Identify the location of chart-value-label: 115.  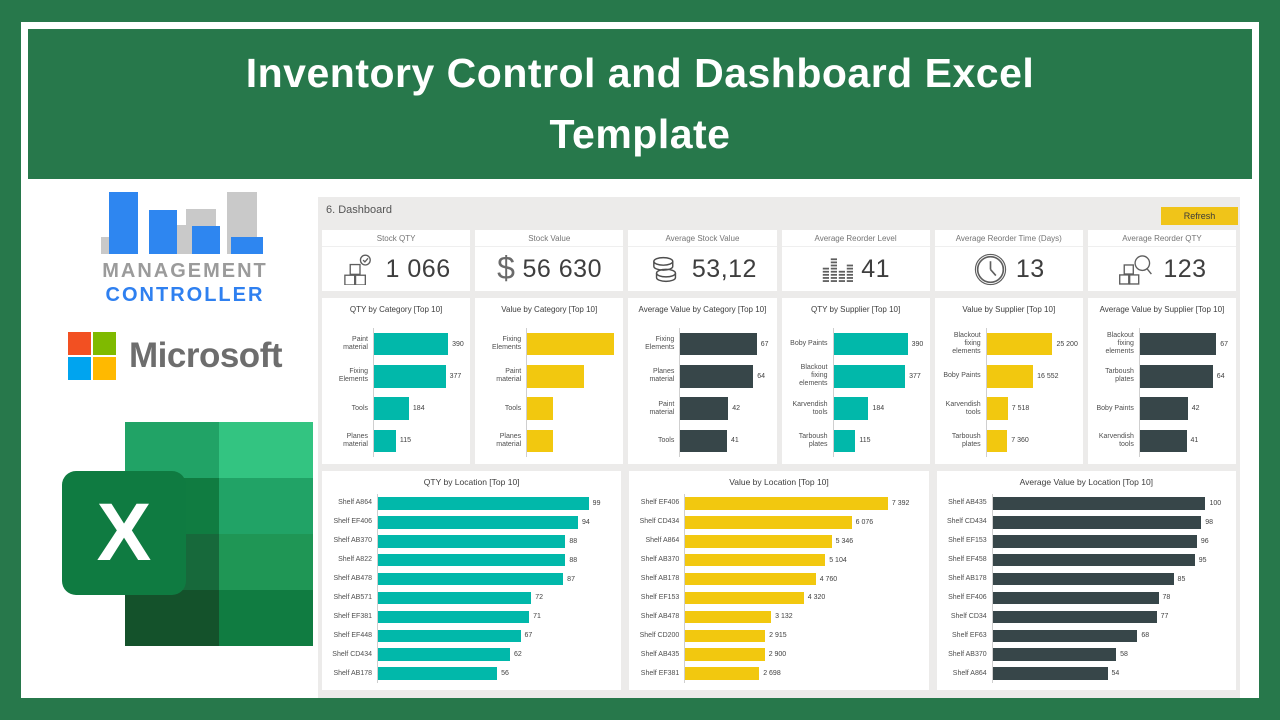
(405, 441).